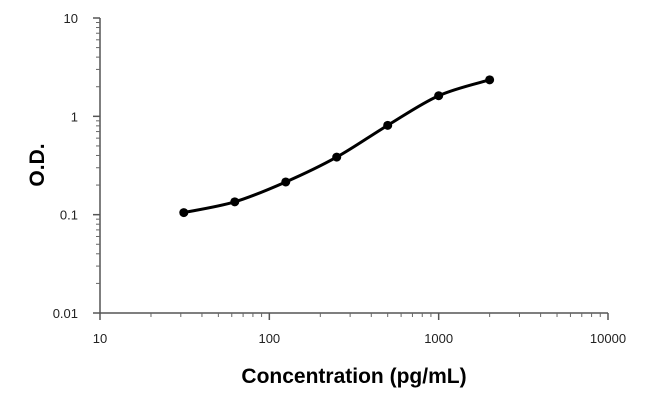  What do you see at coordinates (65, 313) in the screenshot?
I see `y-tick-label: 0.01` at bounding box center [65, 313].